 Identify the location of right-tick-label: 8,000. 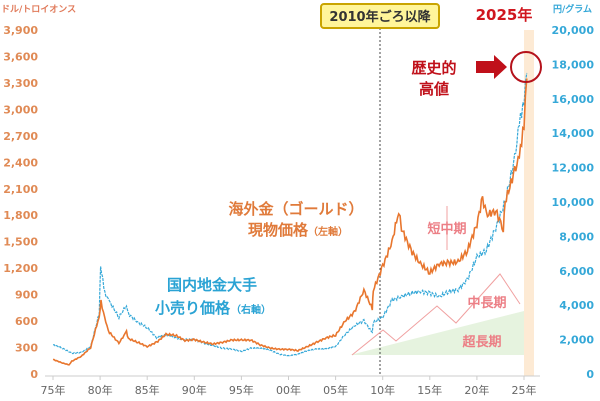
(576, 236).